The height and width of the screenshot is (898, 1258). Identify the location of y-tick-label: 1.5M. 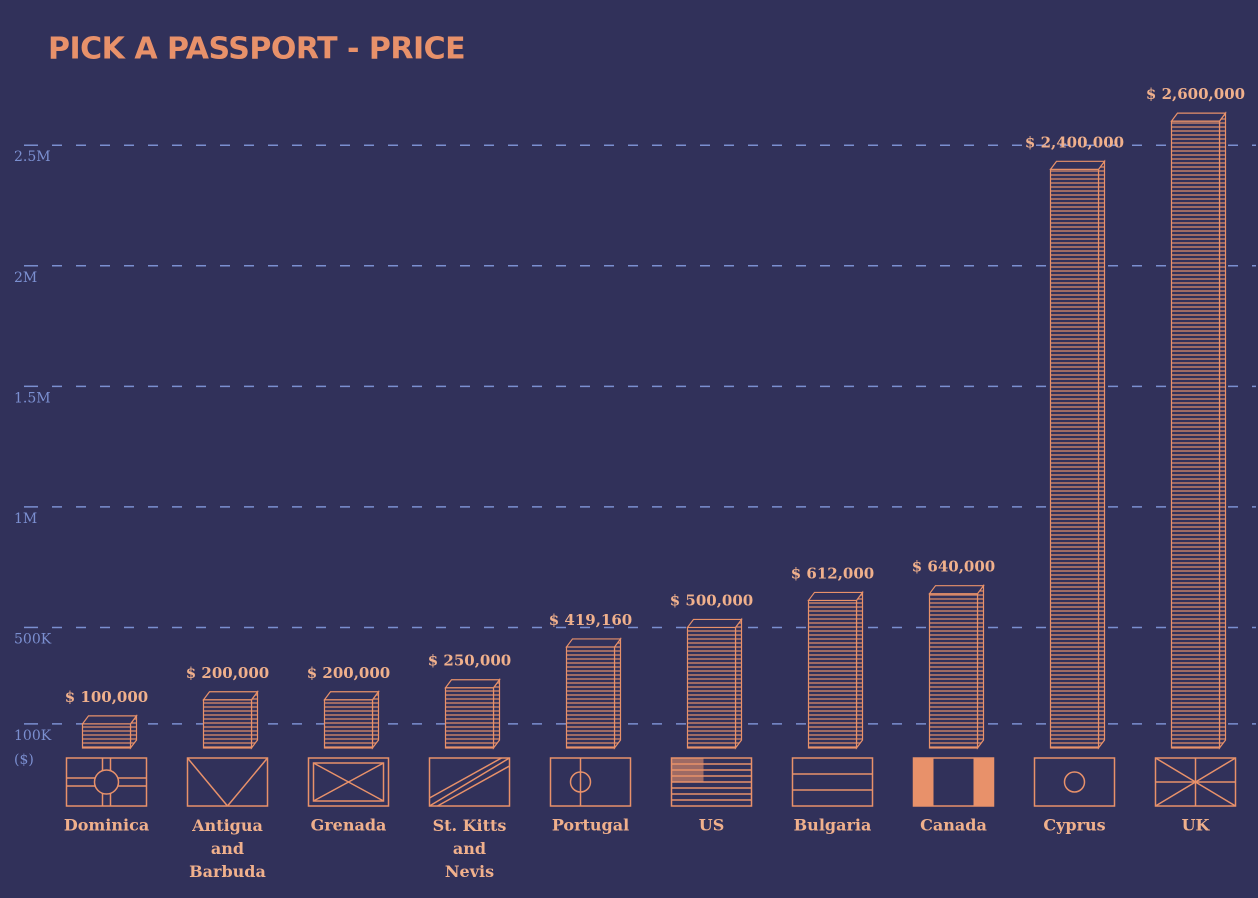
(32, 398).